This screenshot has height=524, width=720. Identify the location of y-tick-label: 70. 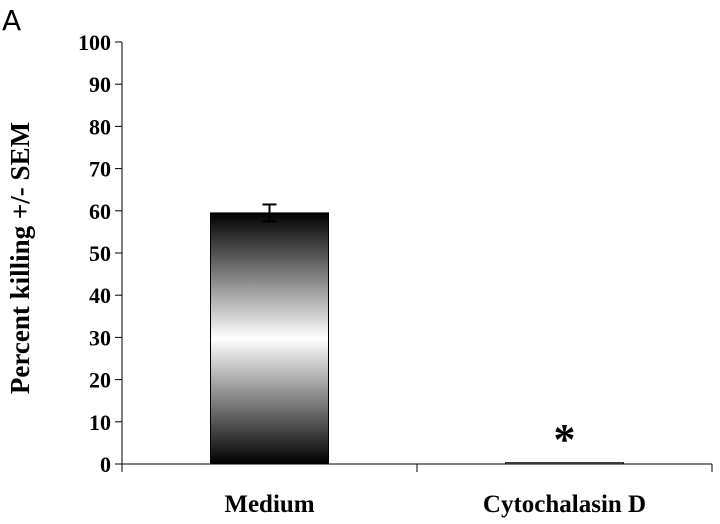
(100, 169).